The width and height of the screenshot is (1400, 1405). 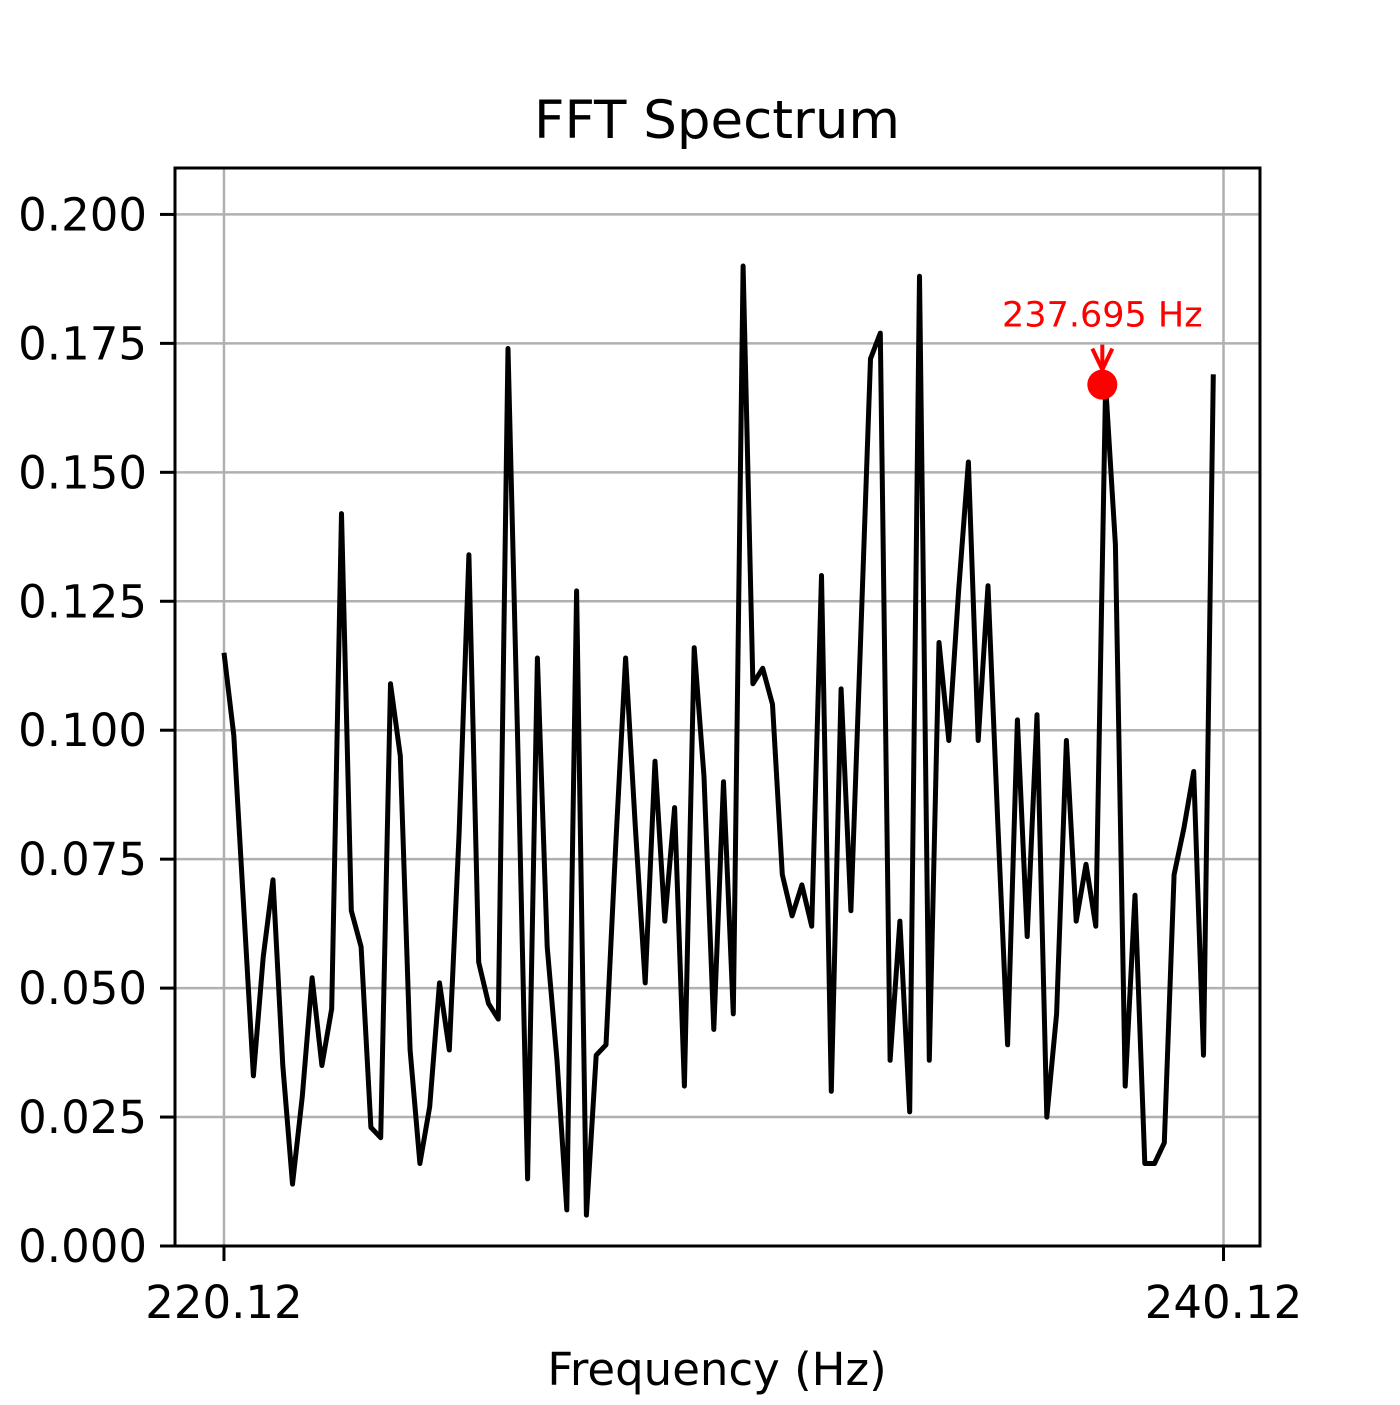 What do you see at coordinates (82, 1117) in the screenshot?
I see `y-tick-label: 0.025` at bounding box center [82, 1117].